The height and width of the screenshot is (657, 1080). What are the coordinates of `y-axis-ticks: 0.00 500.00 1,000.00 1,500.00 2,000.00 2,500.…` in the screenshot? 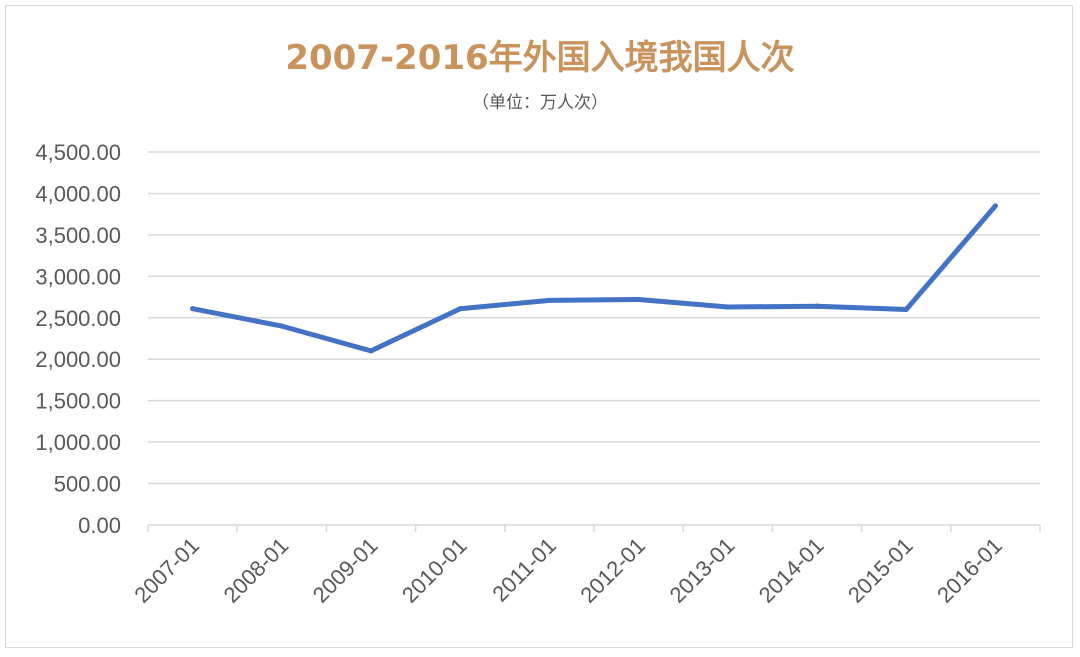 It's located at (78, 339).